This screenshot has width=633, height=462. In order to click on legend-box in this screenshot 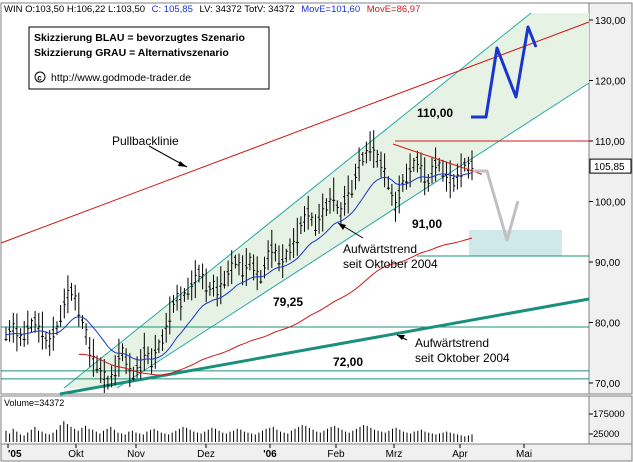, I will do `click(149, 58)`.